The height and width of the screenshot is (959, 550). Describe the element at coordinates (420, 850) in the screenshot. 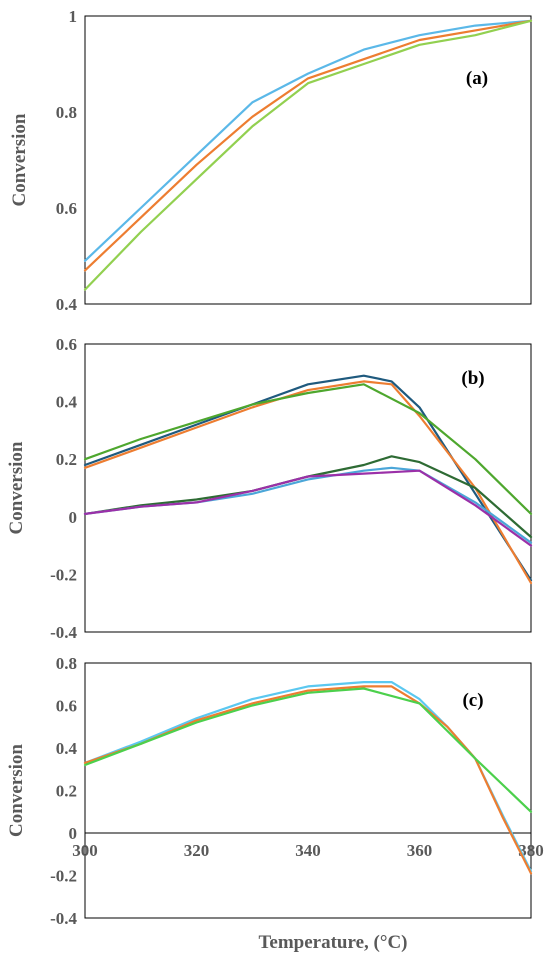

I see `x-tick-label: 360` at that location.